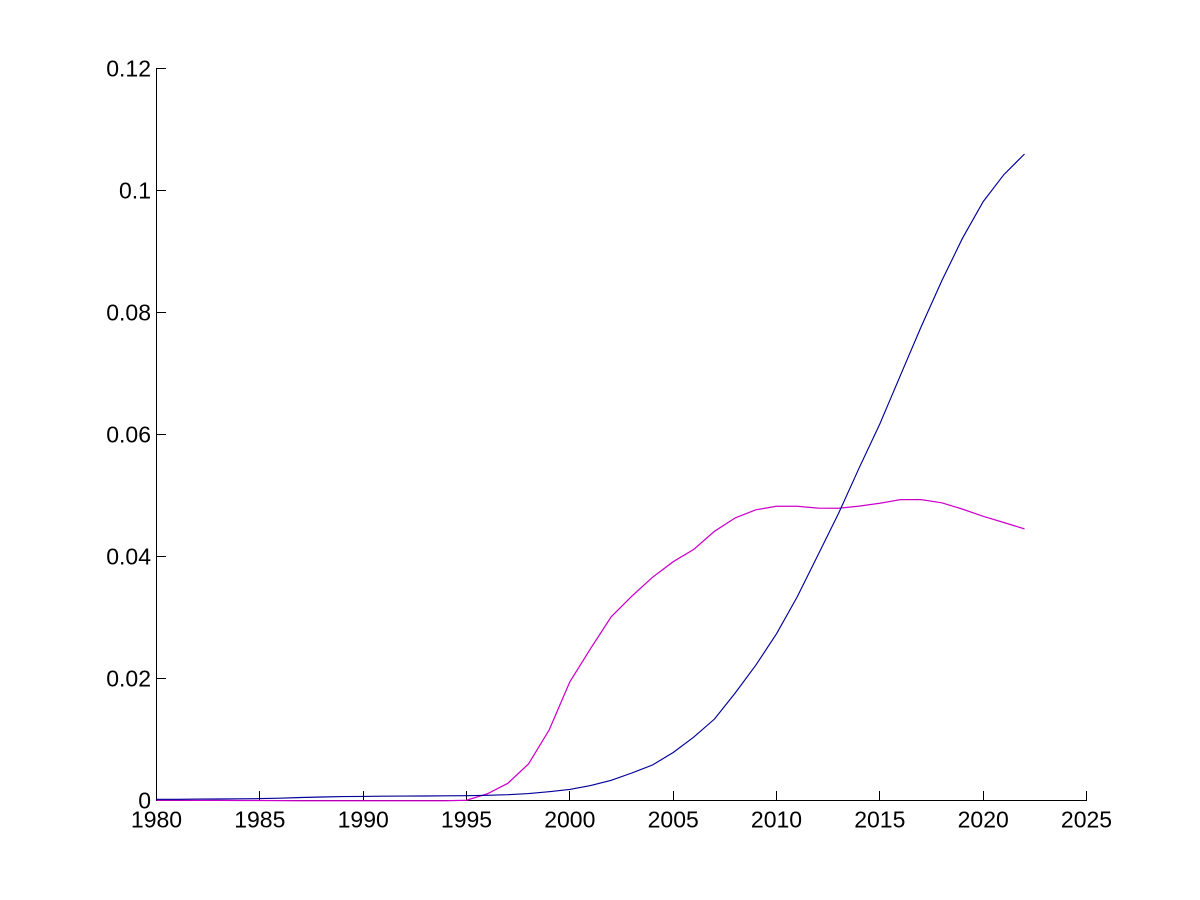 This screenshot has width=1200, height=900. I want to click on svg-text: 2010, so click(776, 820).